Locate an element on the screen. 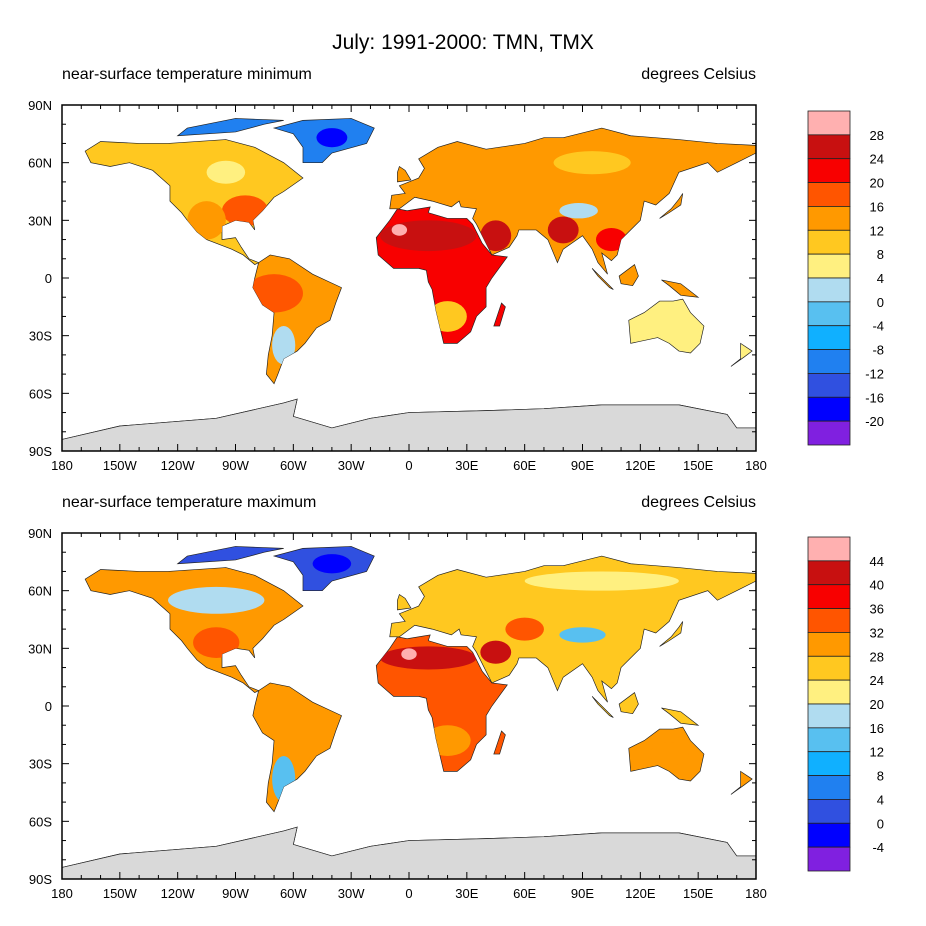  colorbar-level-label: 40 is located at coordinates (877, 585).